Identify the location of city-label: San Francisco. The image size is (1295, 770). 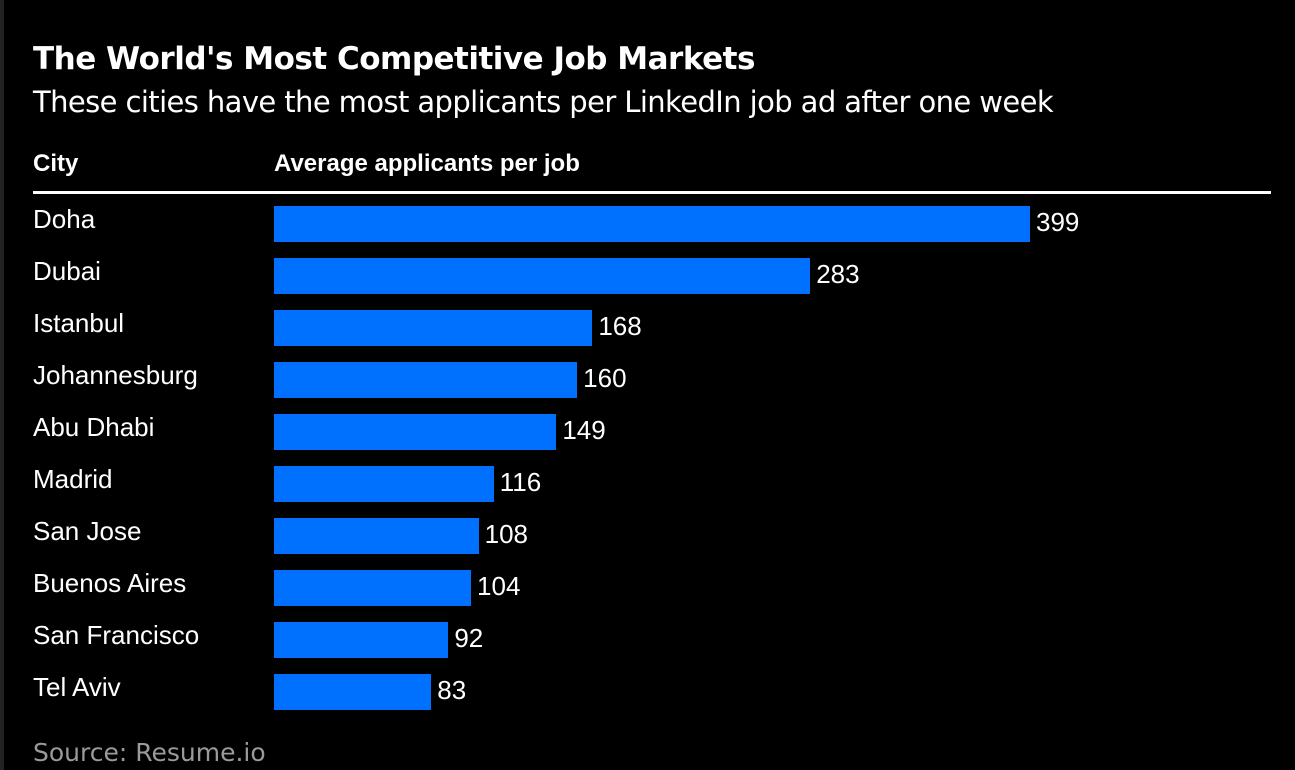
(116, 635).